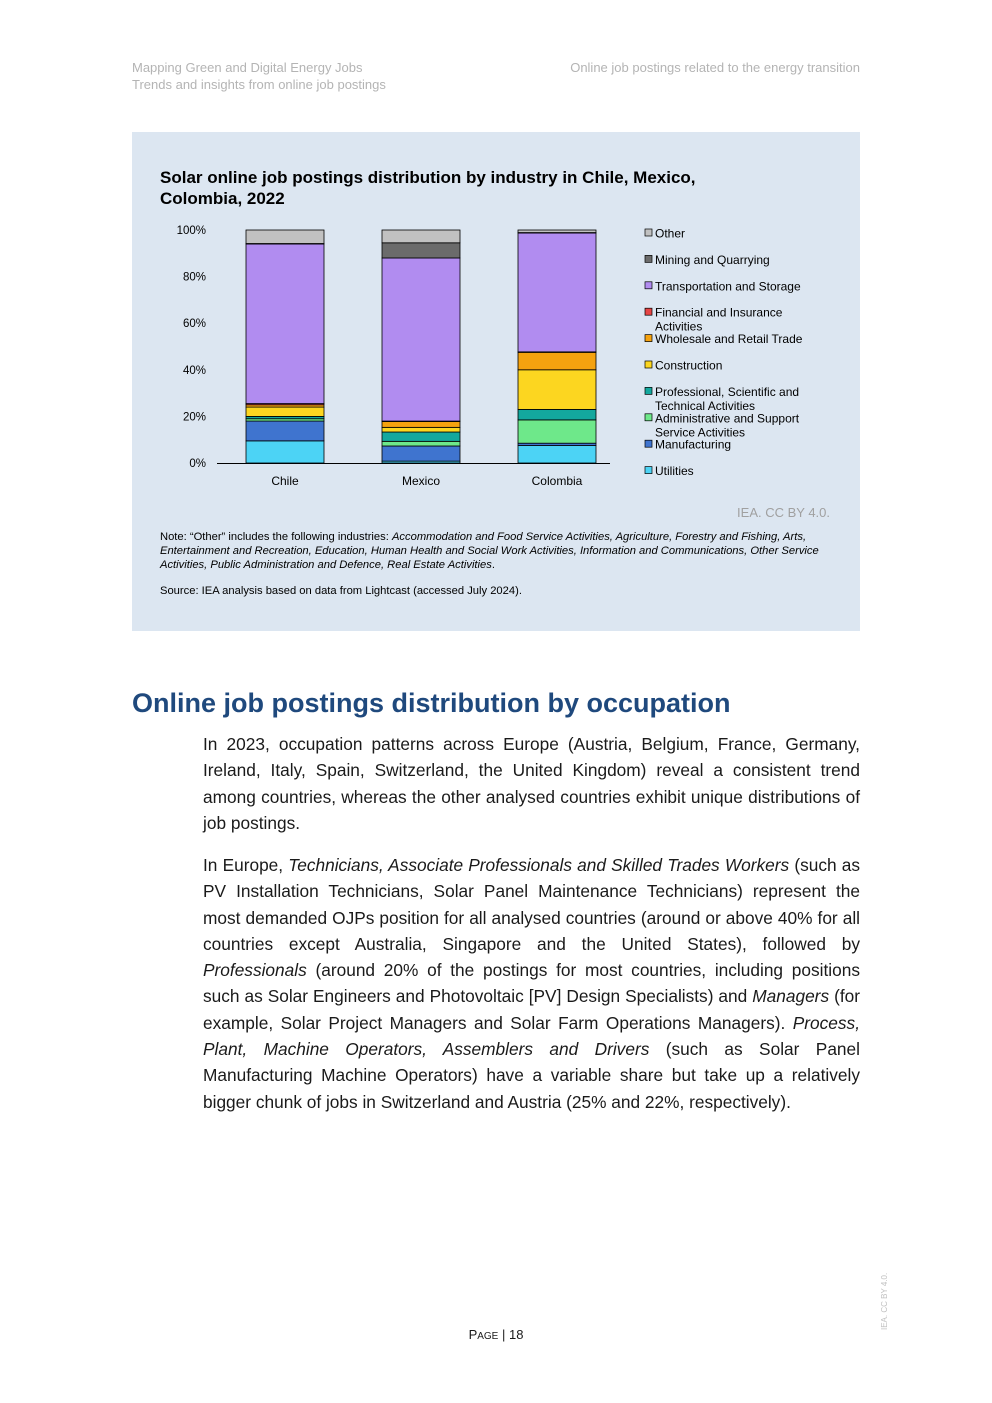 The image size is (992, 1403). Describe the element at coordinates (255, 970) in the screenshot. I see `p2-italic-professionals: Professionals` at that location.